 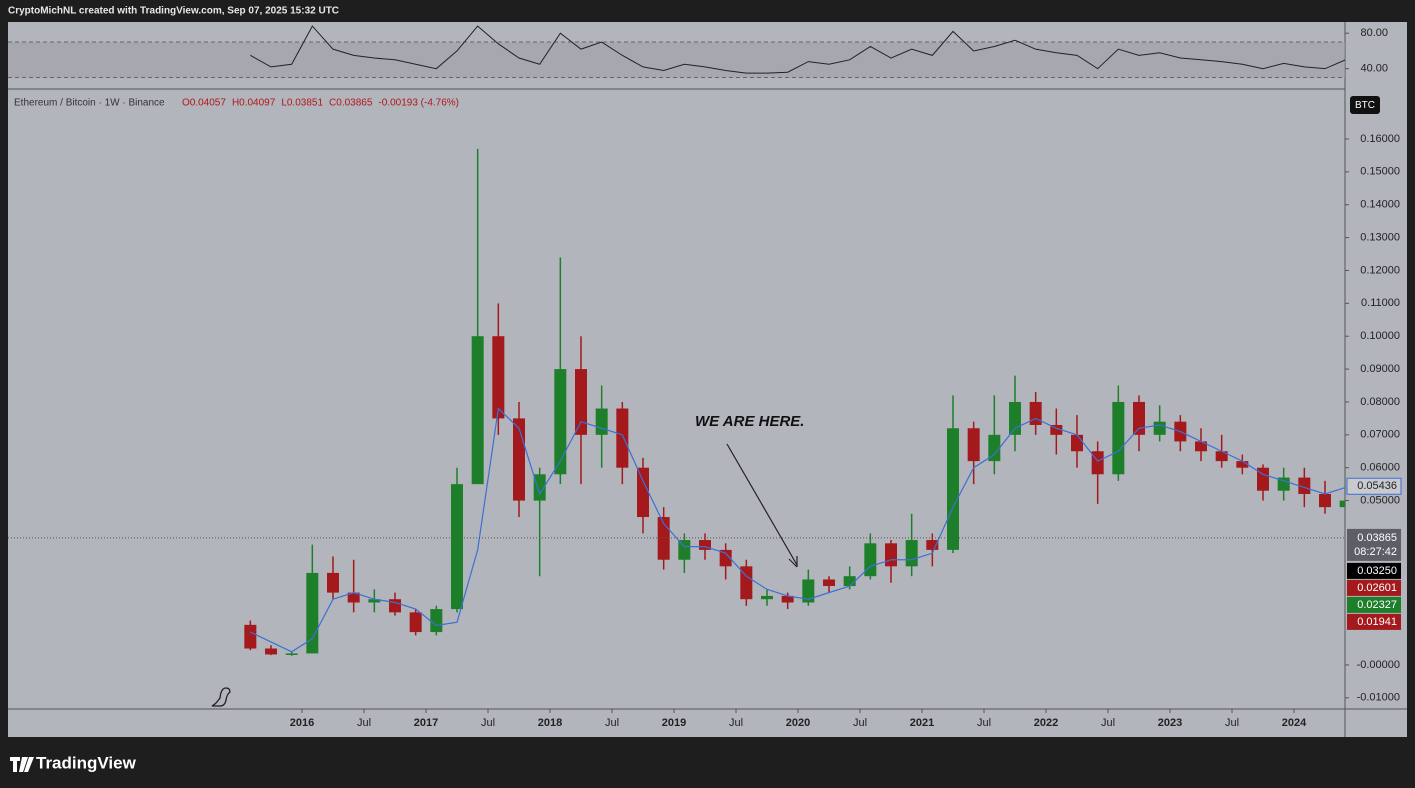 I want to click on x-tick-label: 2020, so click(x=798, y=723).